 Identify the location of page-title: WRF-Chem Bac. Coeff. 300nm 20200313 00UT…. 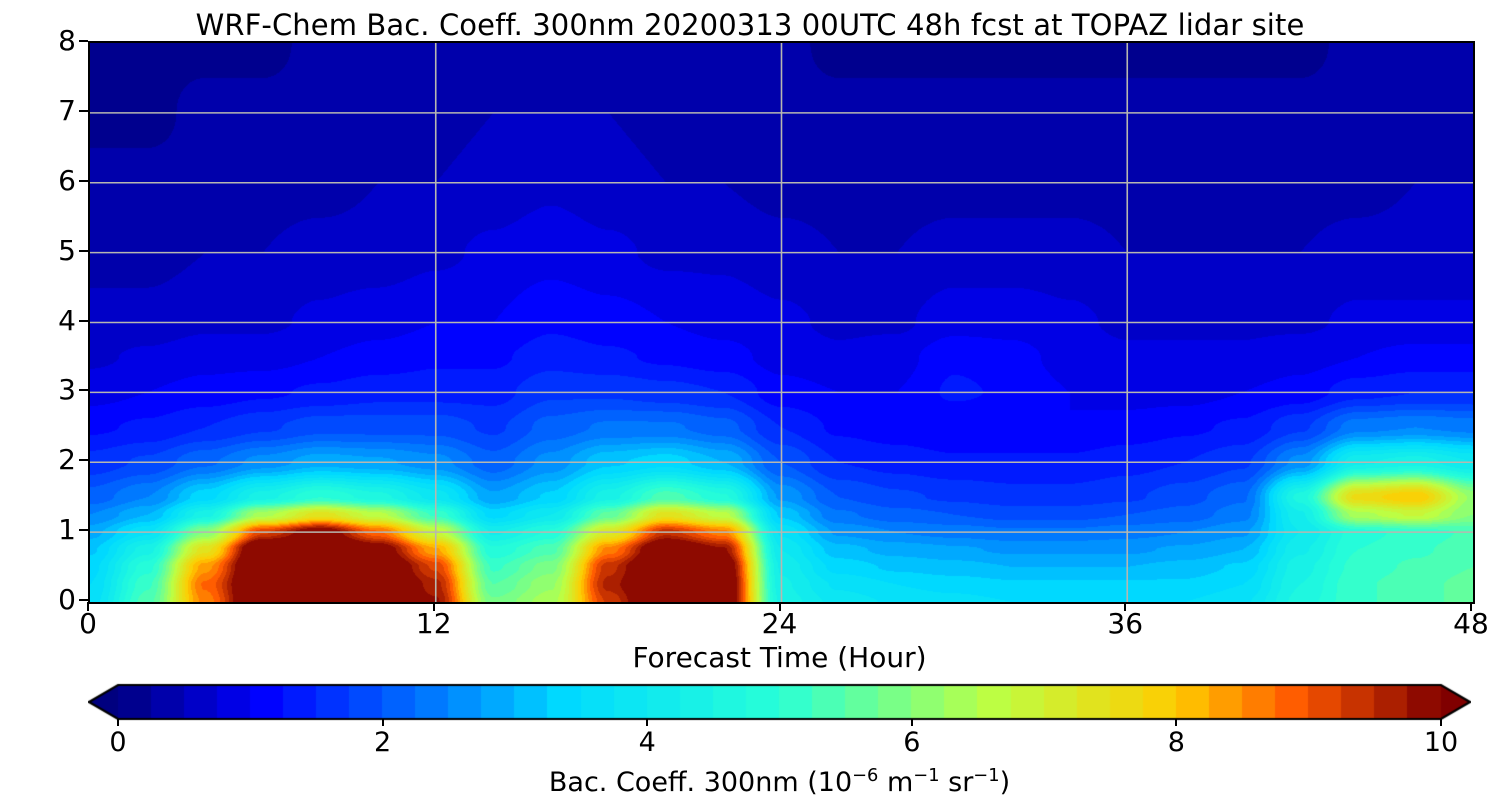
(750, 25).